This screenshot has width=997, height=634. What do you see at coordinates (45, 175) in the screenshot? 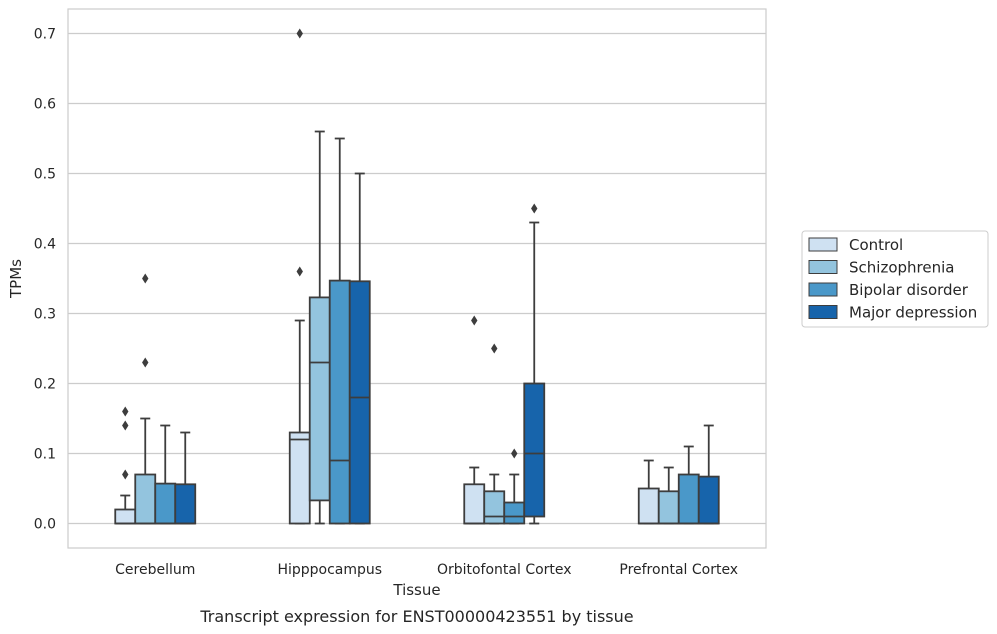
I see `y-tick-label: 0.5` at bounding box center [45, 175].